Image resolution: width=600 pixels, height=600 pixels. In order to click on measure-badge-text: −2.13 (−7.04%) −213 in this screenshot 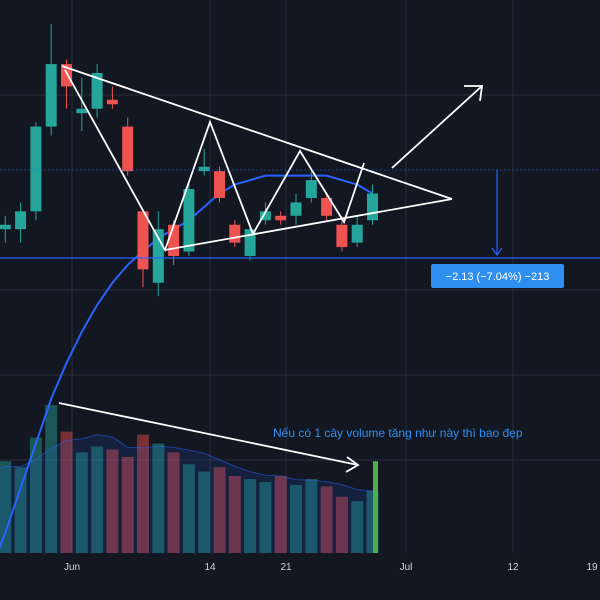, I will do `click(498, 277)`.